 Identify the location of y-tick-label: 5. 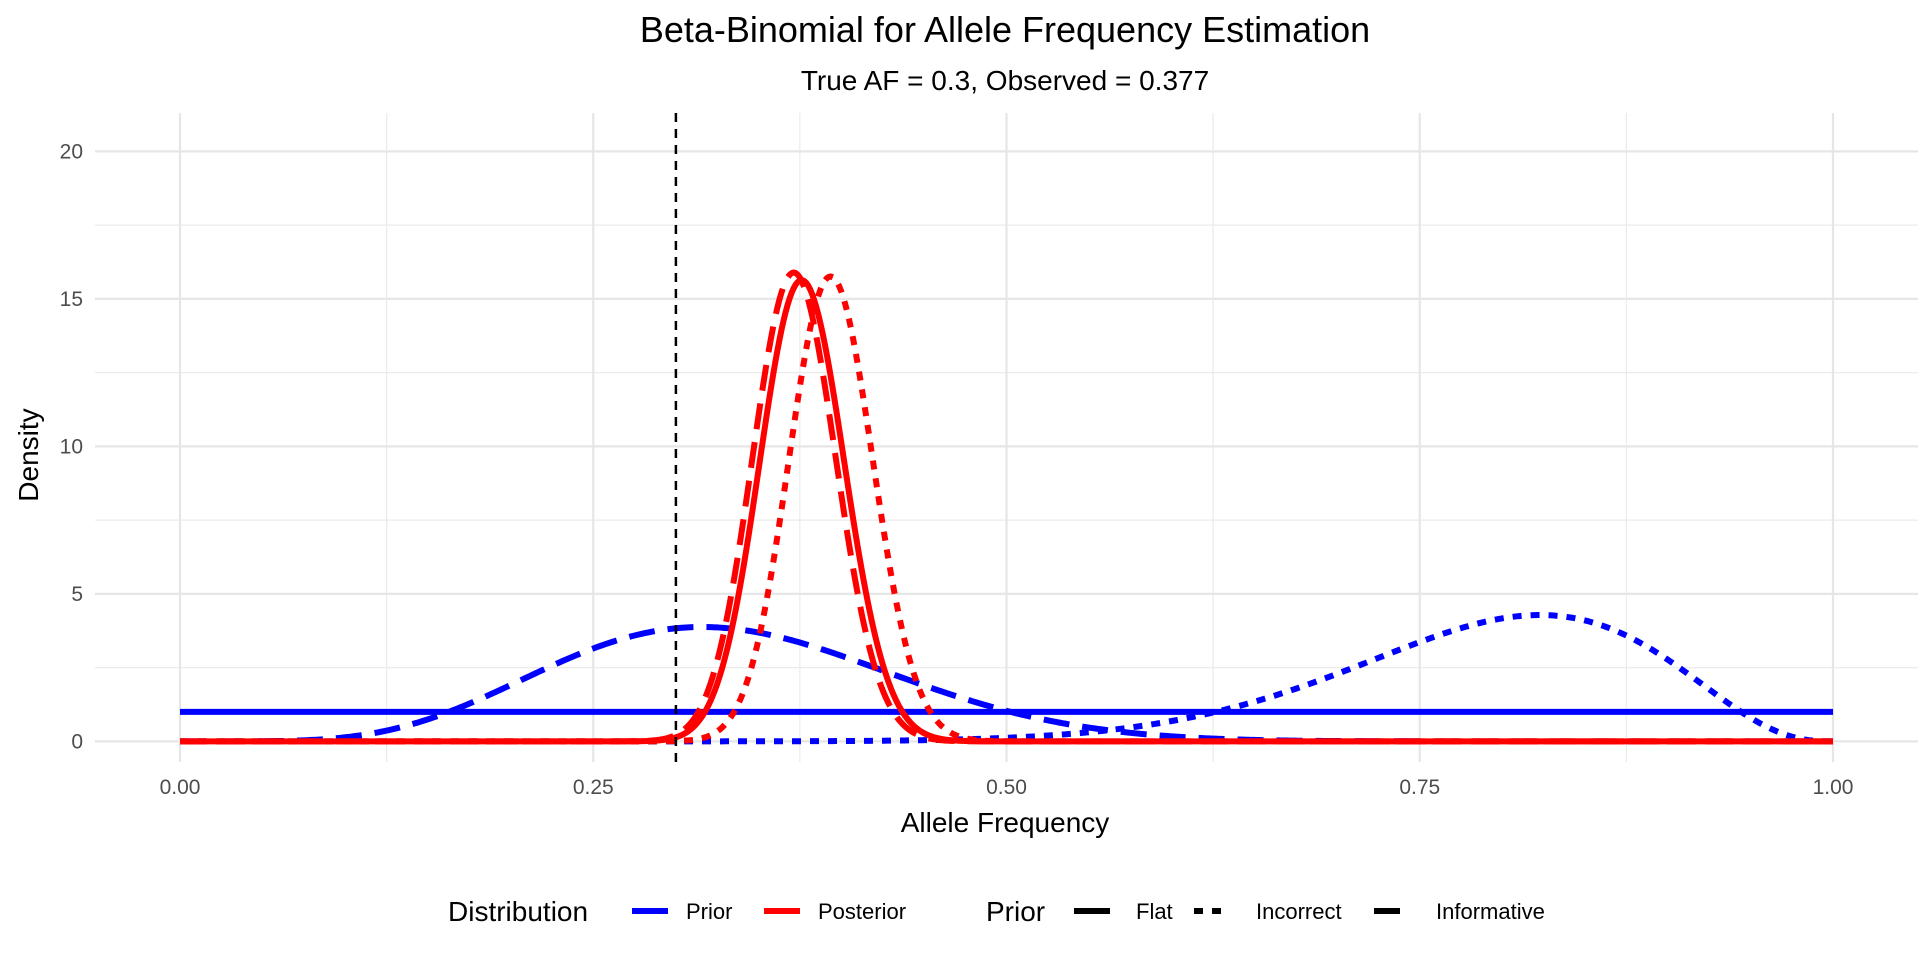
(77, 594).